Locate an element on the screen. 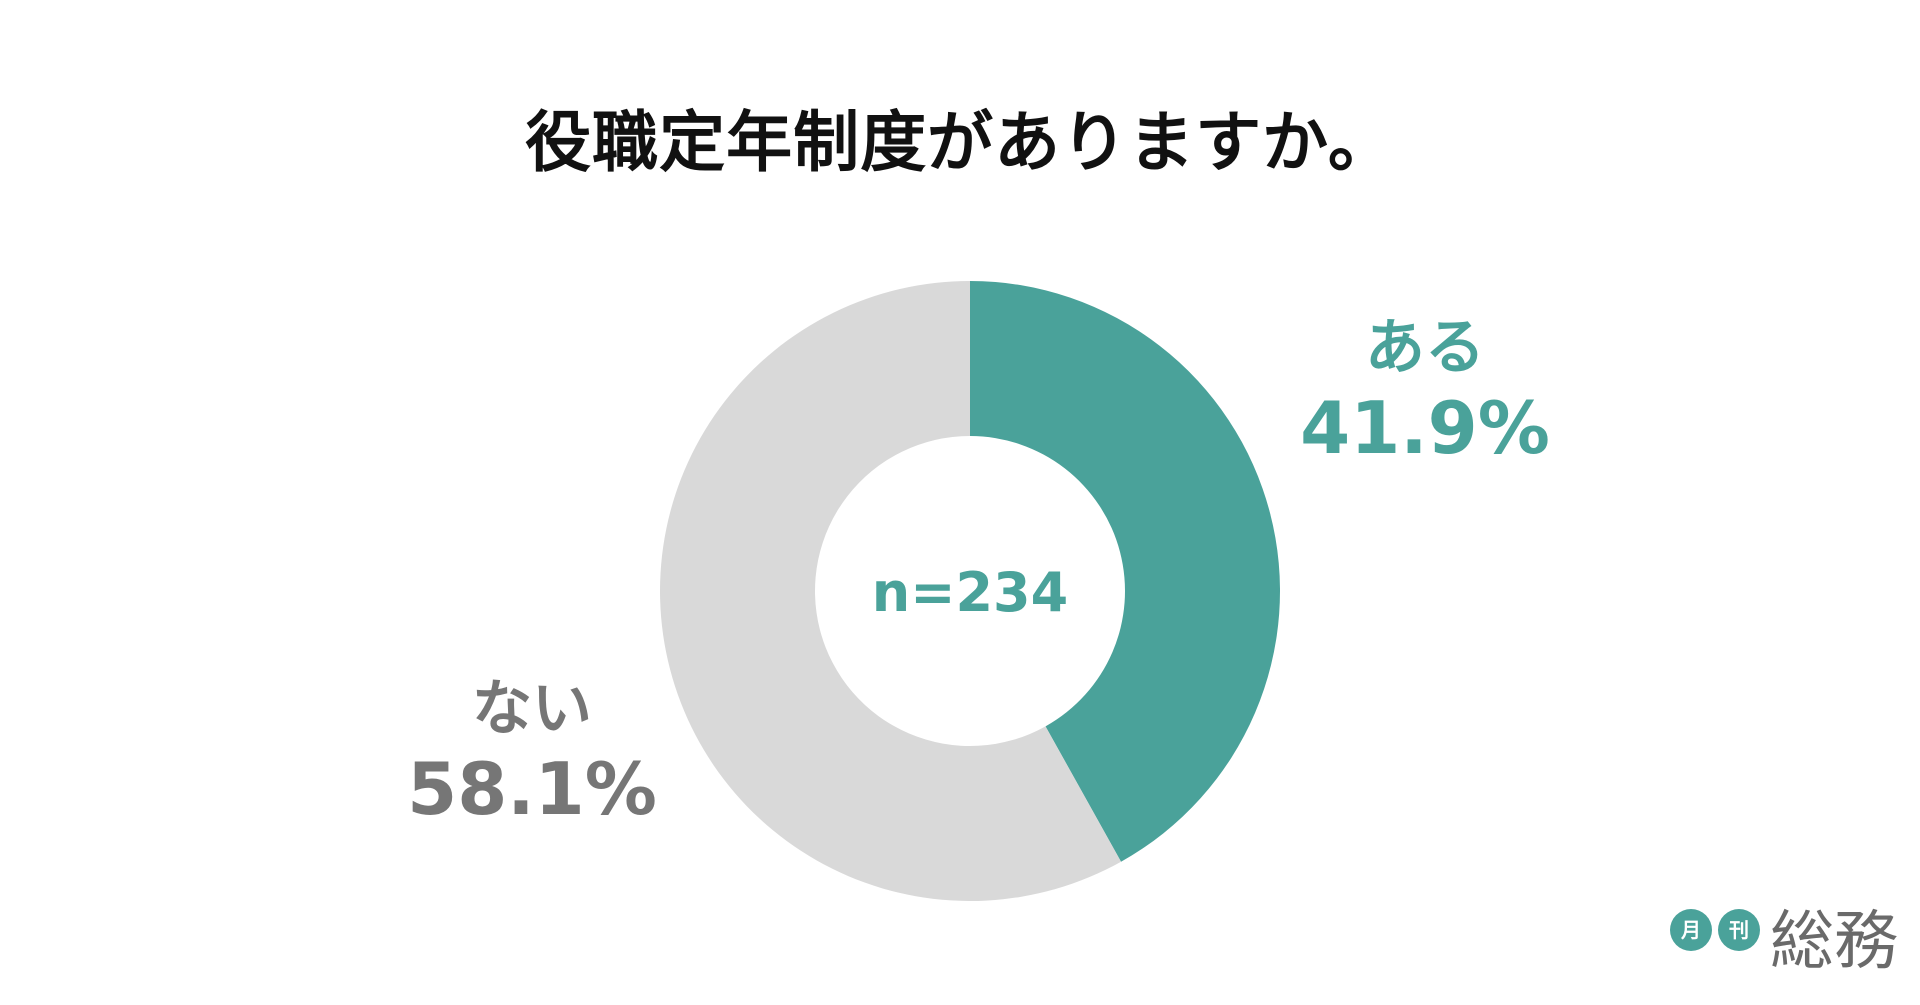  sample-size-label: n=234 is located at coordinates (970, 592).